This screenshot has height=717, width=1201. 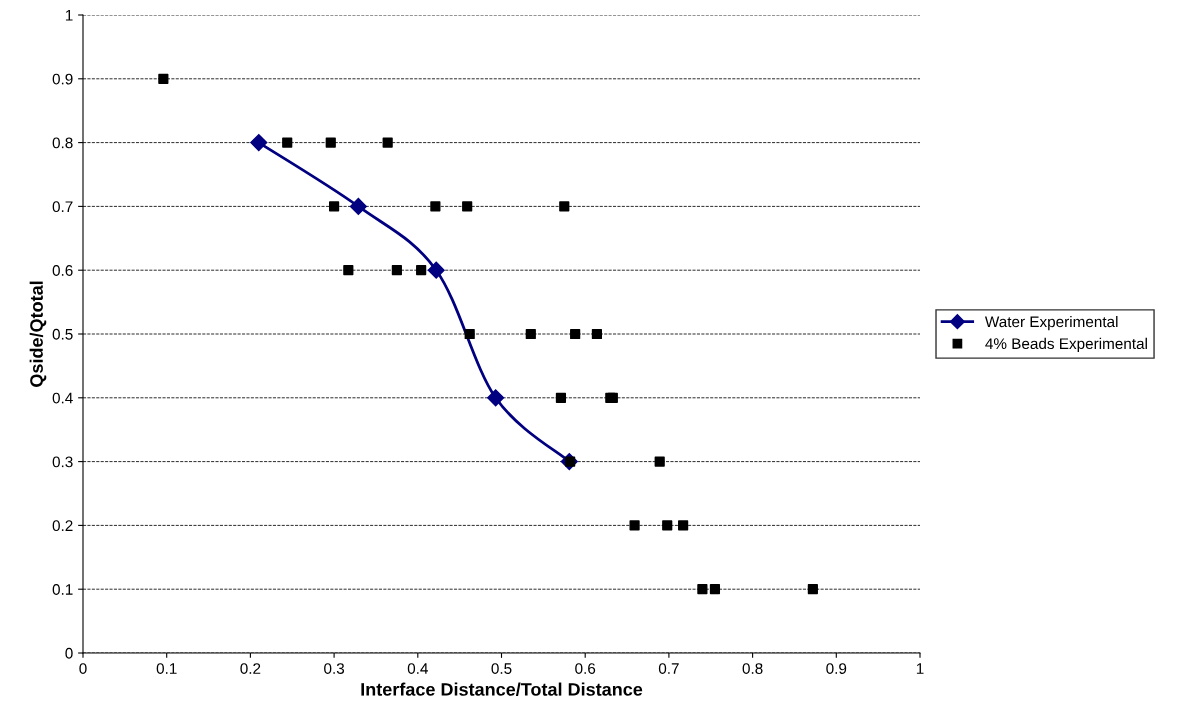 I want to click on y-tick-label: 0.1, so click(x=62, y=589).